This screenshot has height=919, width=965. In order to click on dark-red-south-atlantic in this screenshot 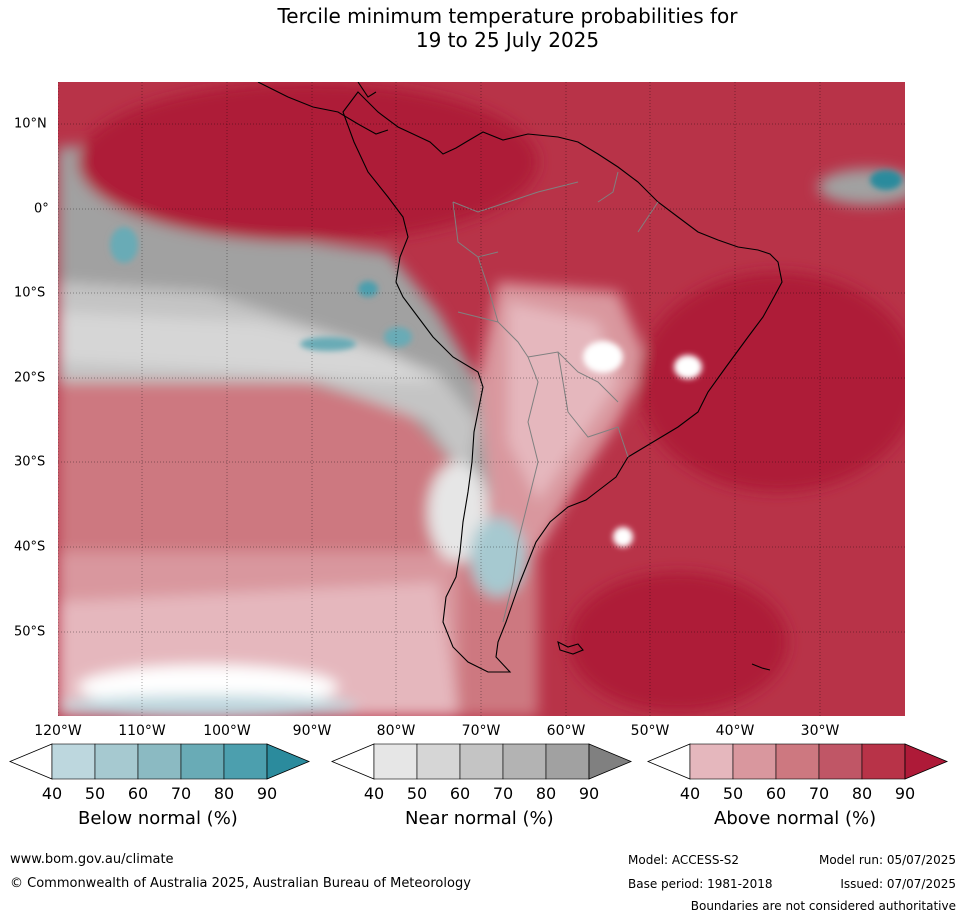, I will do `click(678, 642)`.